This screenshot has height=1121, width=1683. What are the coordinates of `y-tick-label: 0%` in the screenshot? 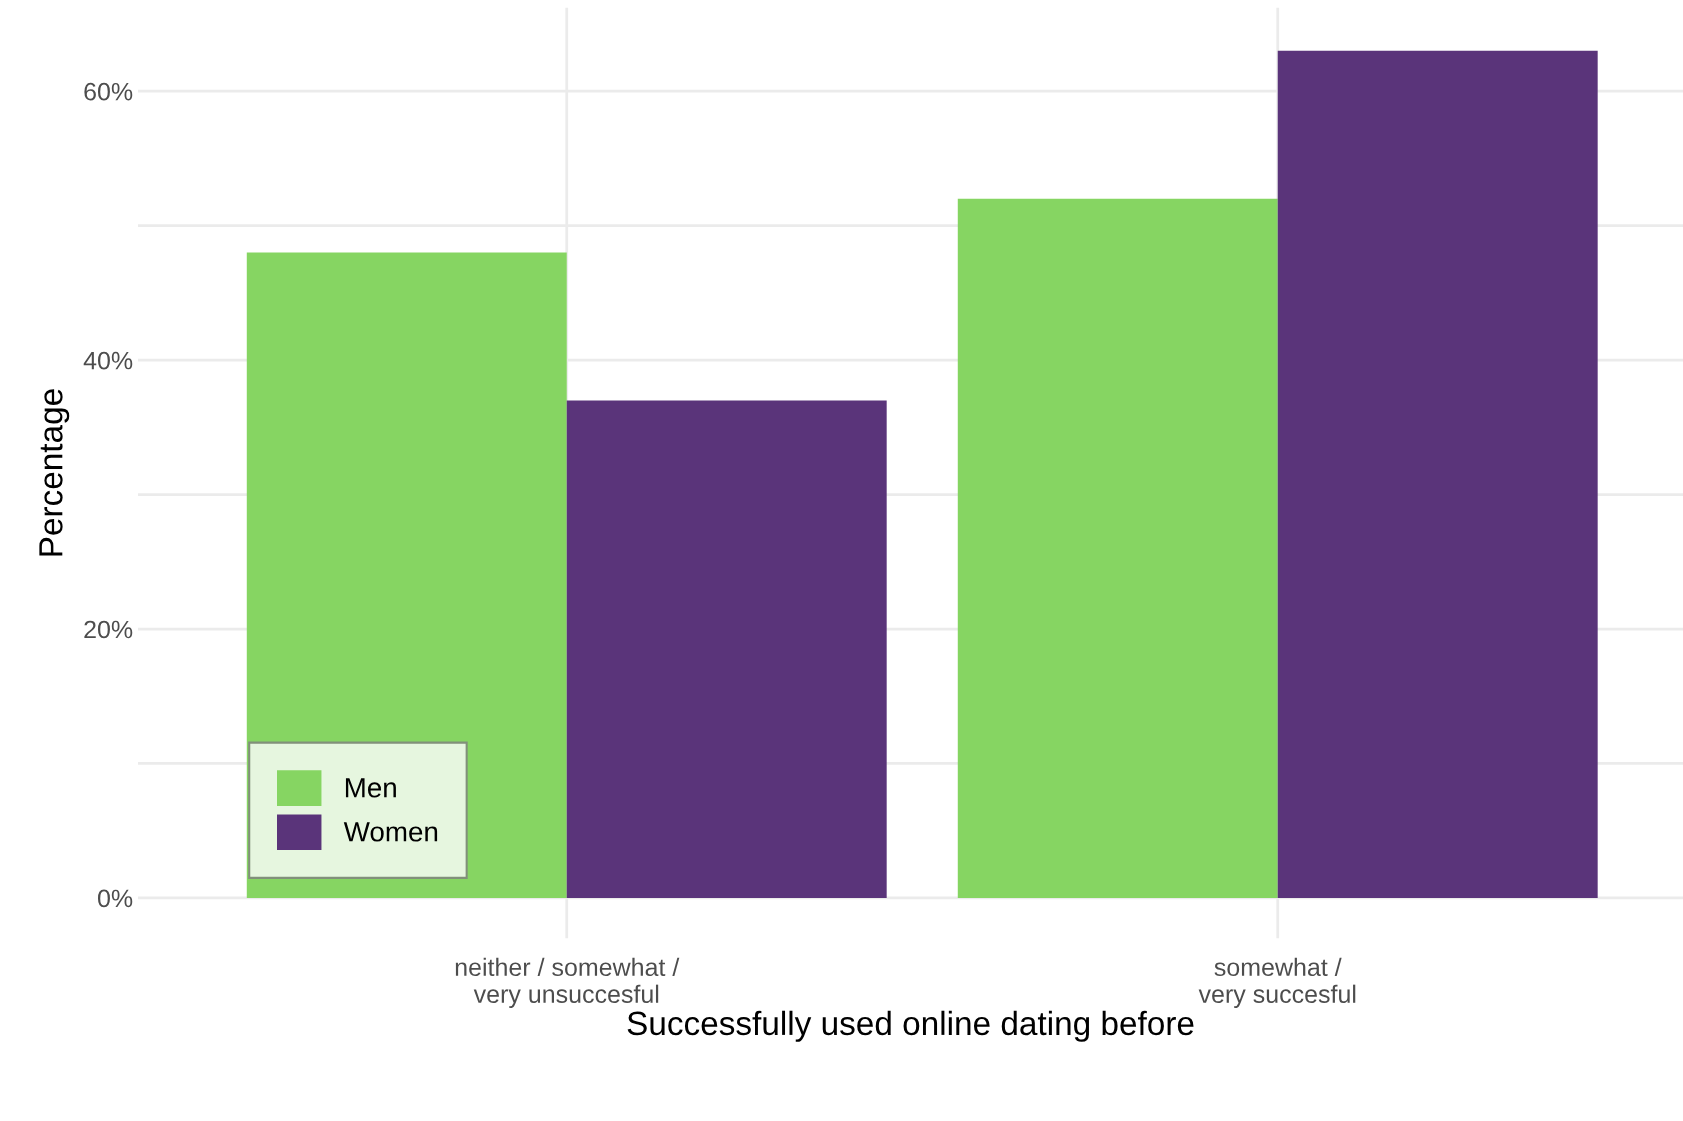 It's located at (115, 898).